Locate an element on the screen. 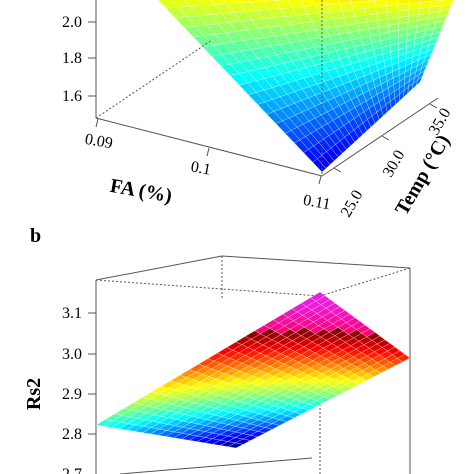 The image size is (474, 474). z-tick-a-0: 1.6 is located at coordinates (72, 96).